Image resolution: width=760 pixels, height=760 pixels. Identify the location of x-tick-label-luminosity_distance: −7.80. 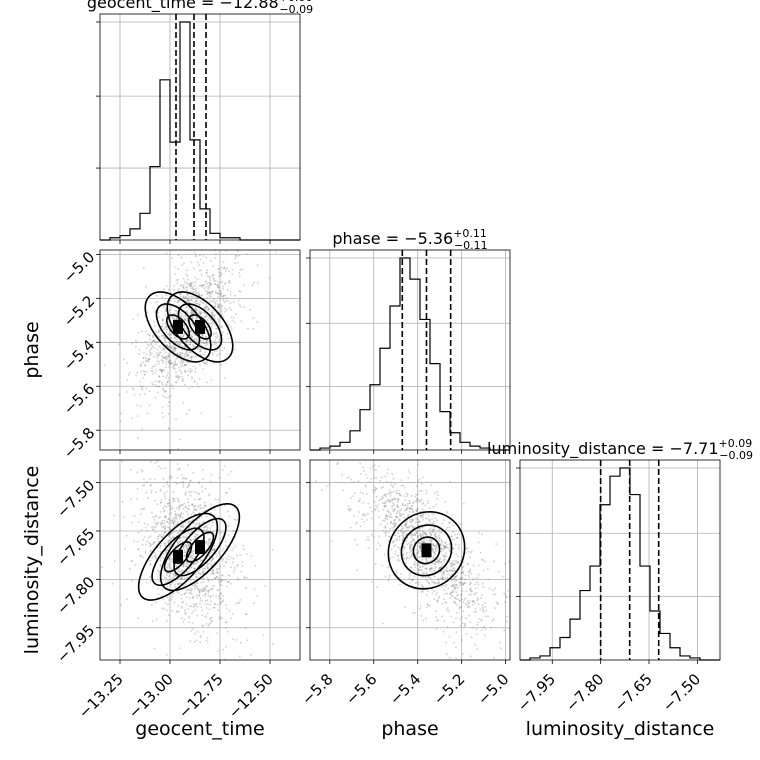
(584, 692).